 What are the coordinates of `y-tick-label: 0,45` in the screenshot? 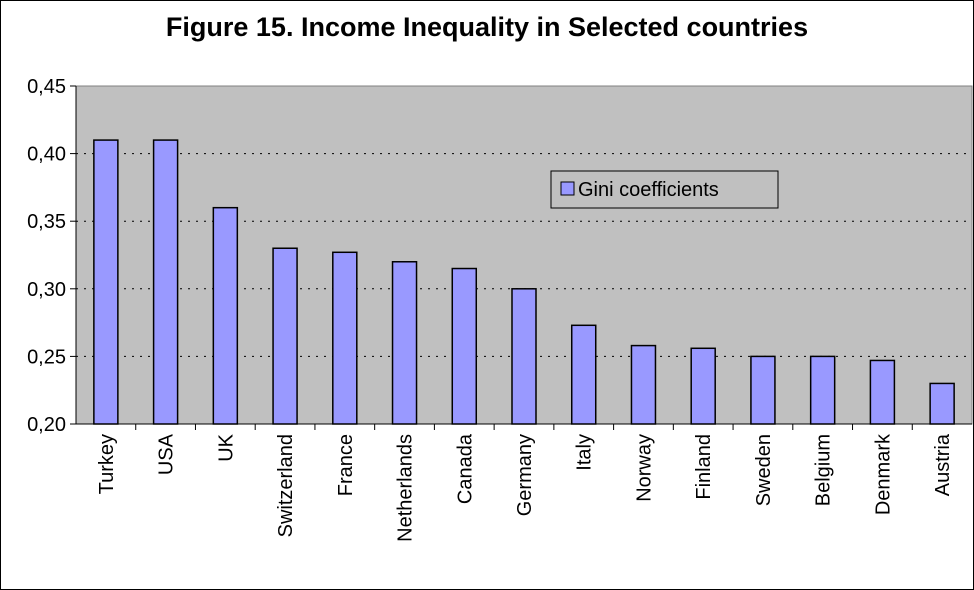 It's located at (46, 87).